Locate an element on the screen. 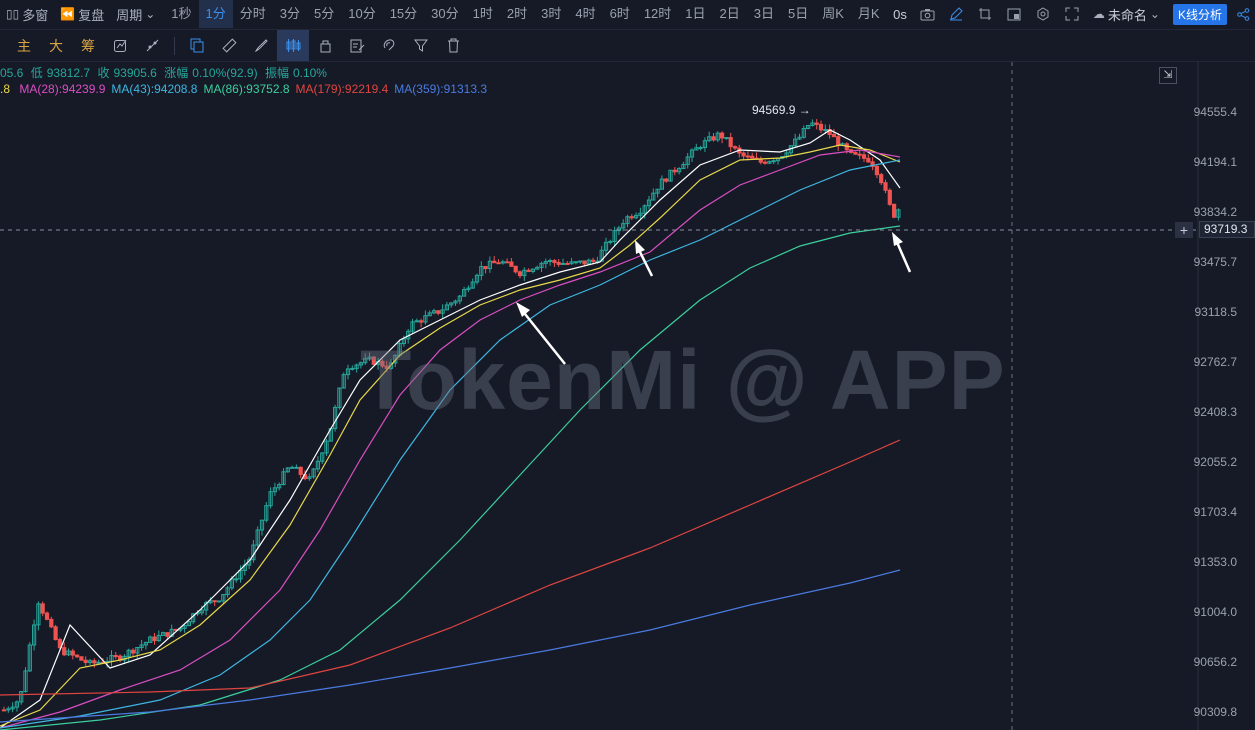 This screenshot has height=730, width=1255. ruler-icon is located at coordinates (229, 45).